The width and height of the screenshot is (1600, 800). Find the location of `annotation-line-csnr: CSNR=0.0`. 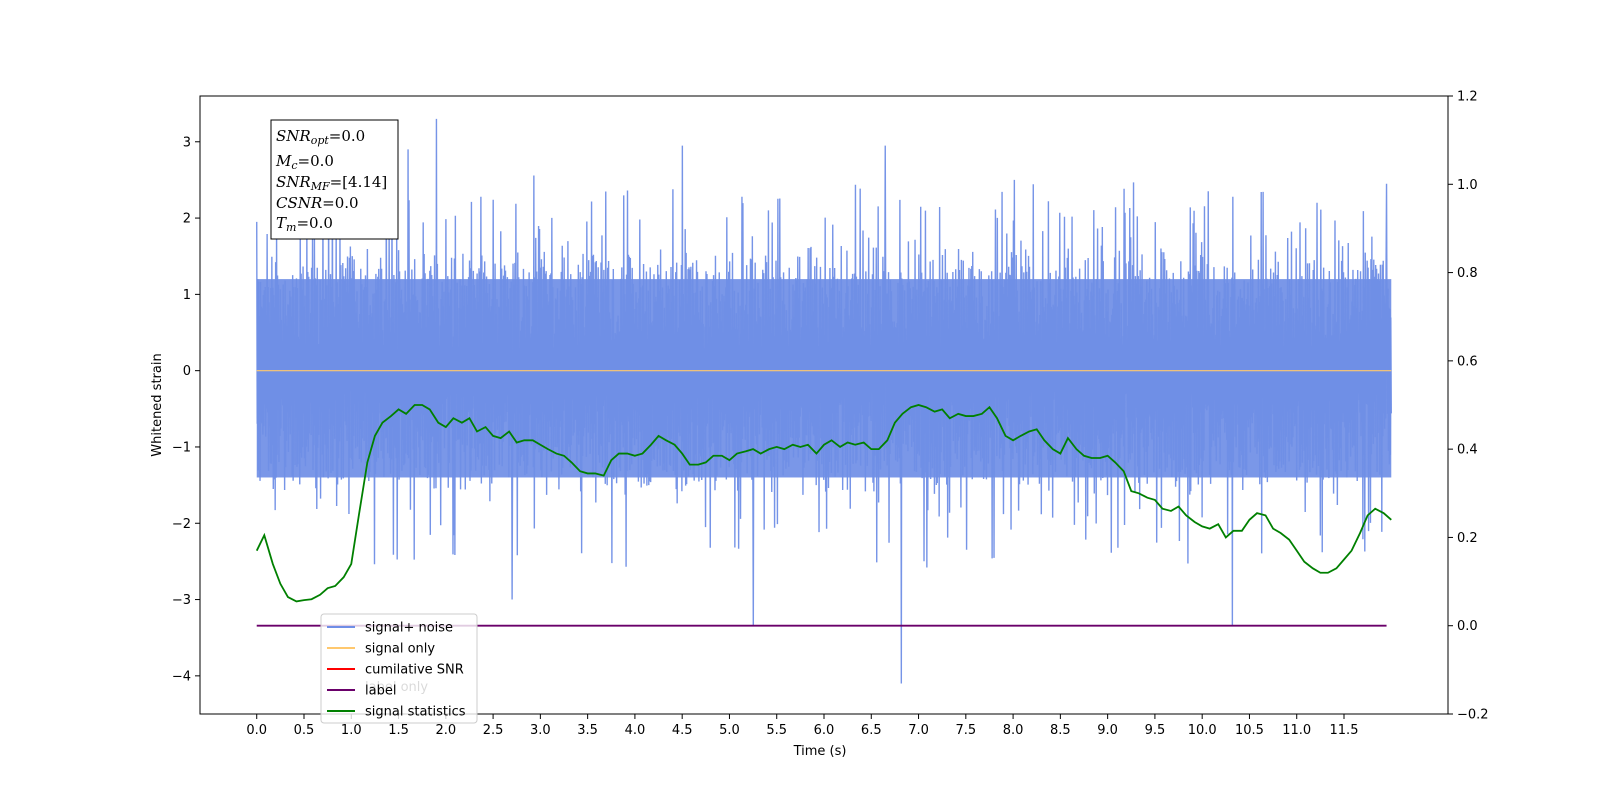

annotation-line-csnr: CSNR=0.0 is located at coordinates (317, 203).